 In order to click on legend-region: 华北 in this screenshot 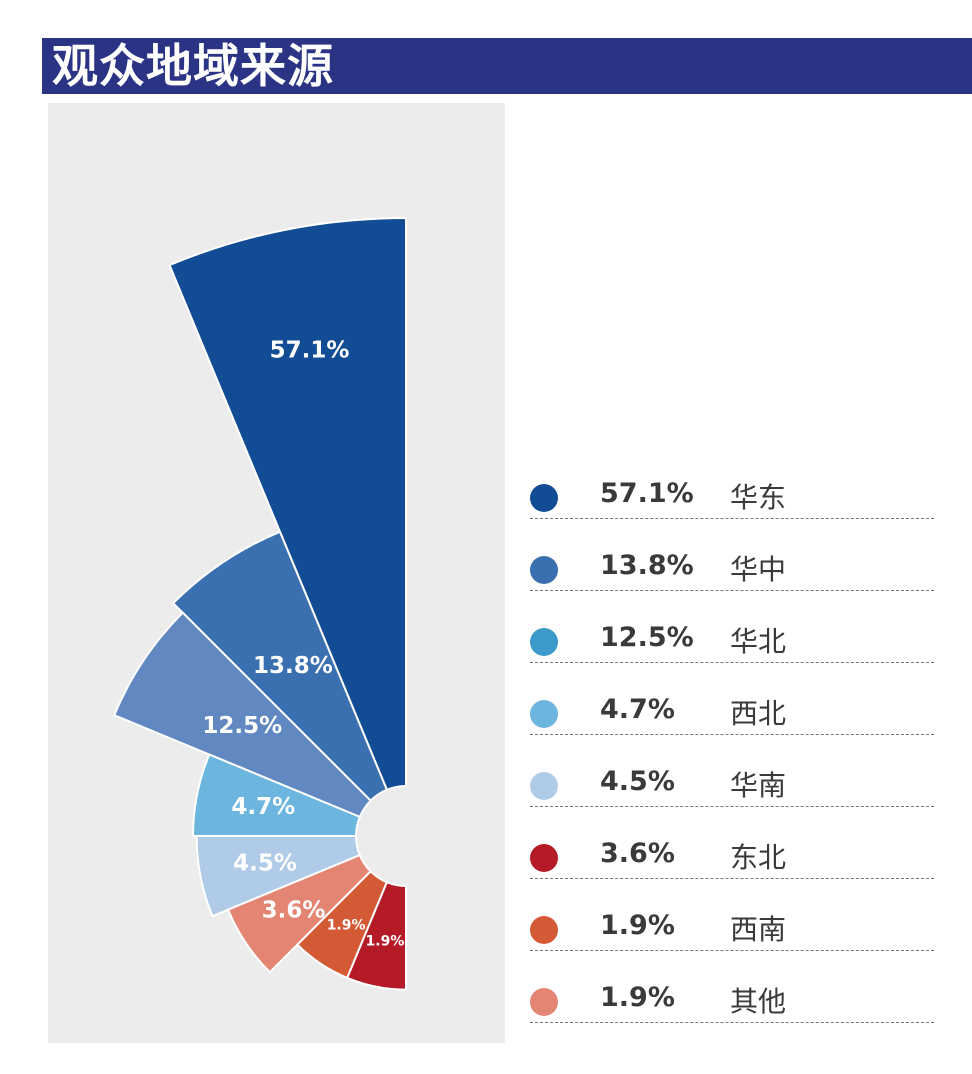, I will do `click(758, 641)`.